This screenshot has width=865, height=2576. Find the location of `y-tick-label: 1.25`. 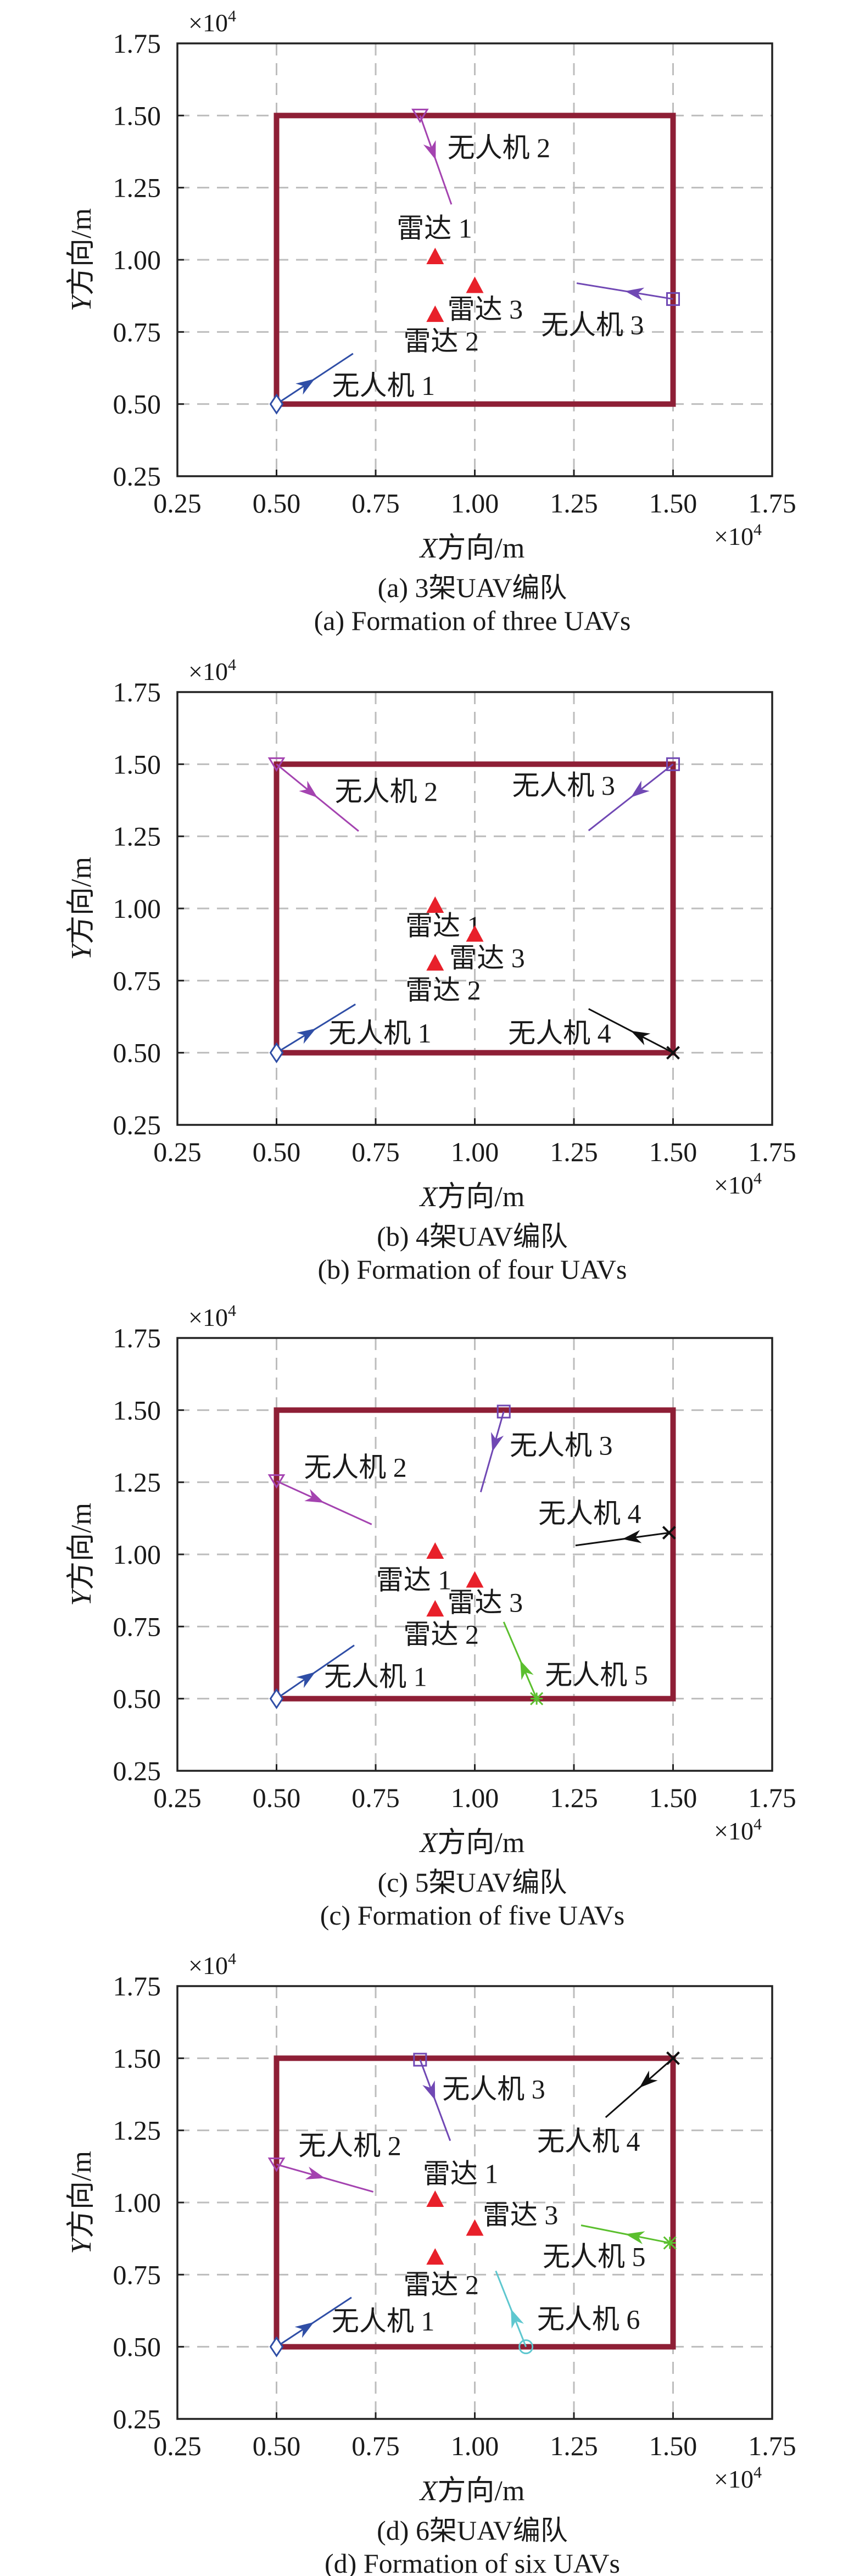

y-tick-label: 1.25 is located at coordinates (137, 1482).